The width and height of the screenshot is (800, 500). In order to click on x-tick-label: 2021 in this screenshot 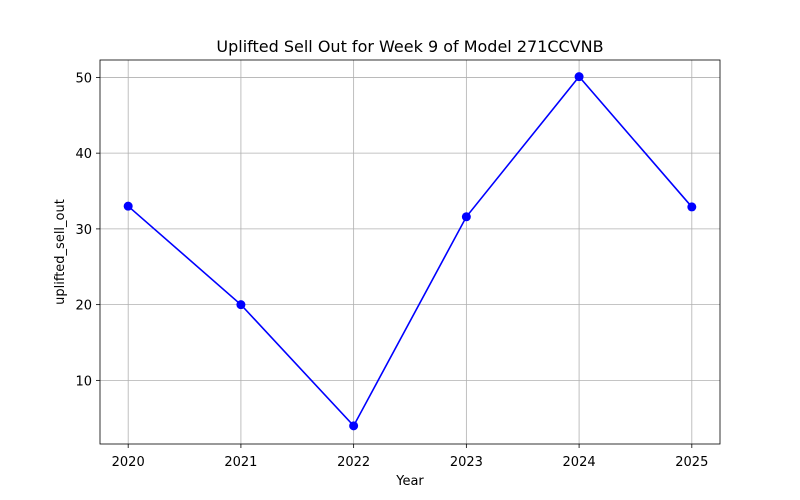, I will do `click(240, 462)`.